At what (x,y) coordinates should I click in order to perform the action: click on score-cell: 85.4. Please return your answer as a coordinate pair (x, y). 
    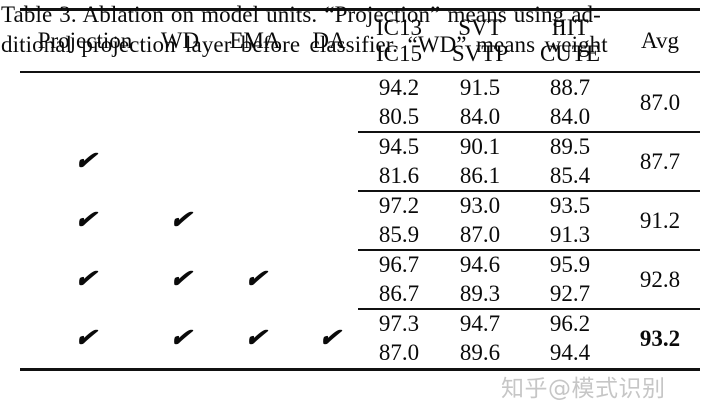
    Looking at the image, I should click on (570, 176).